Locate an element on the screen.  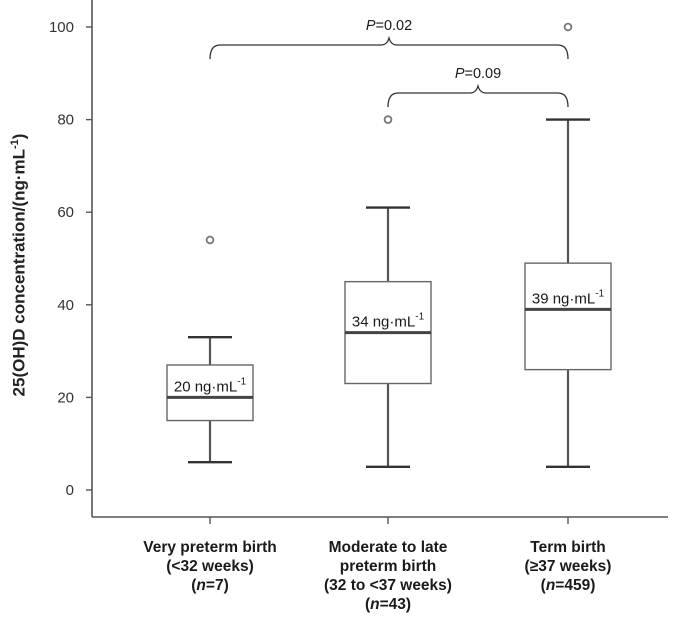
p-value-label: P=0.02 is located at coordinates (389, 26).